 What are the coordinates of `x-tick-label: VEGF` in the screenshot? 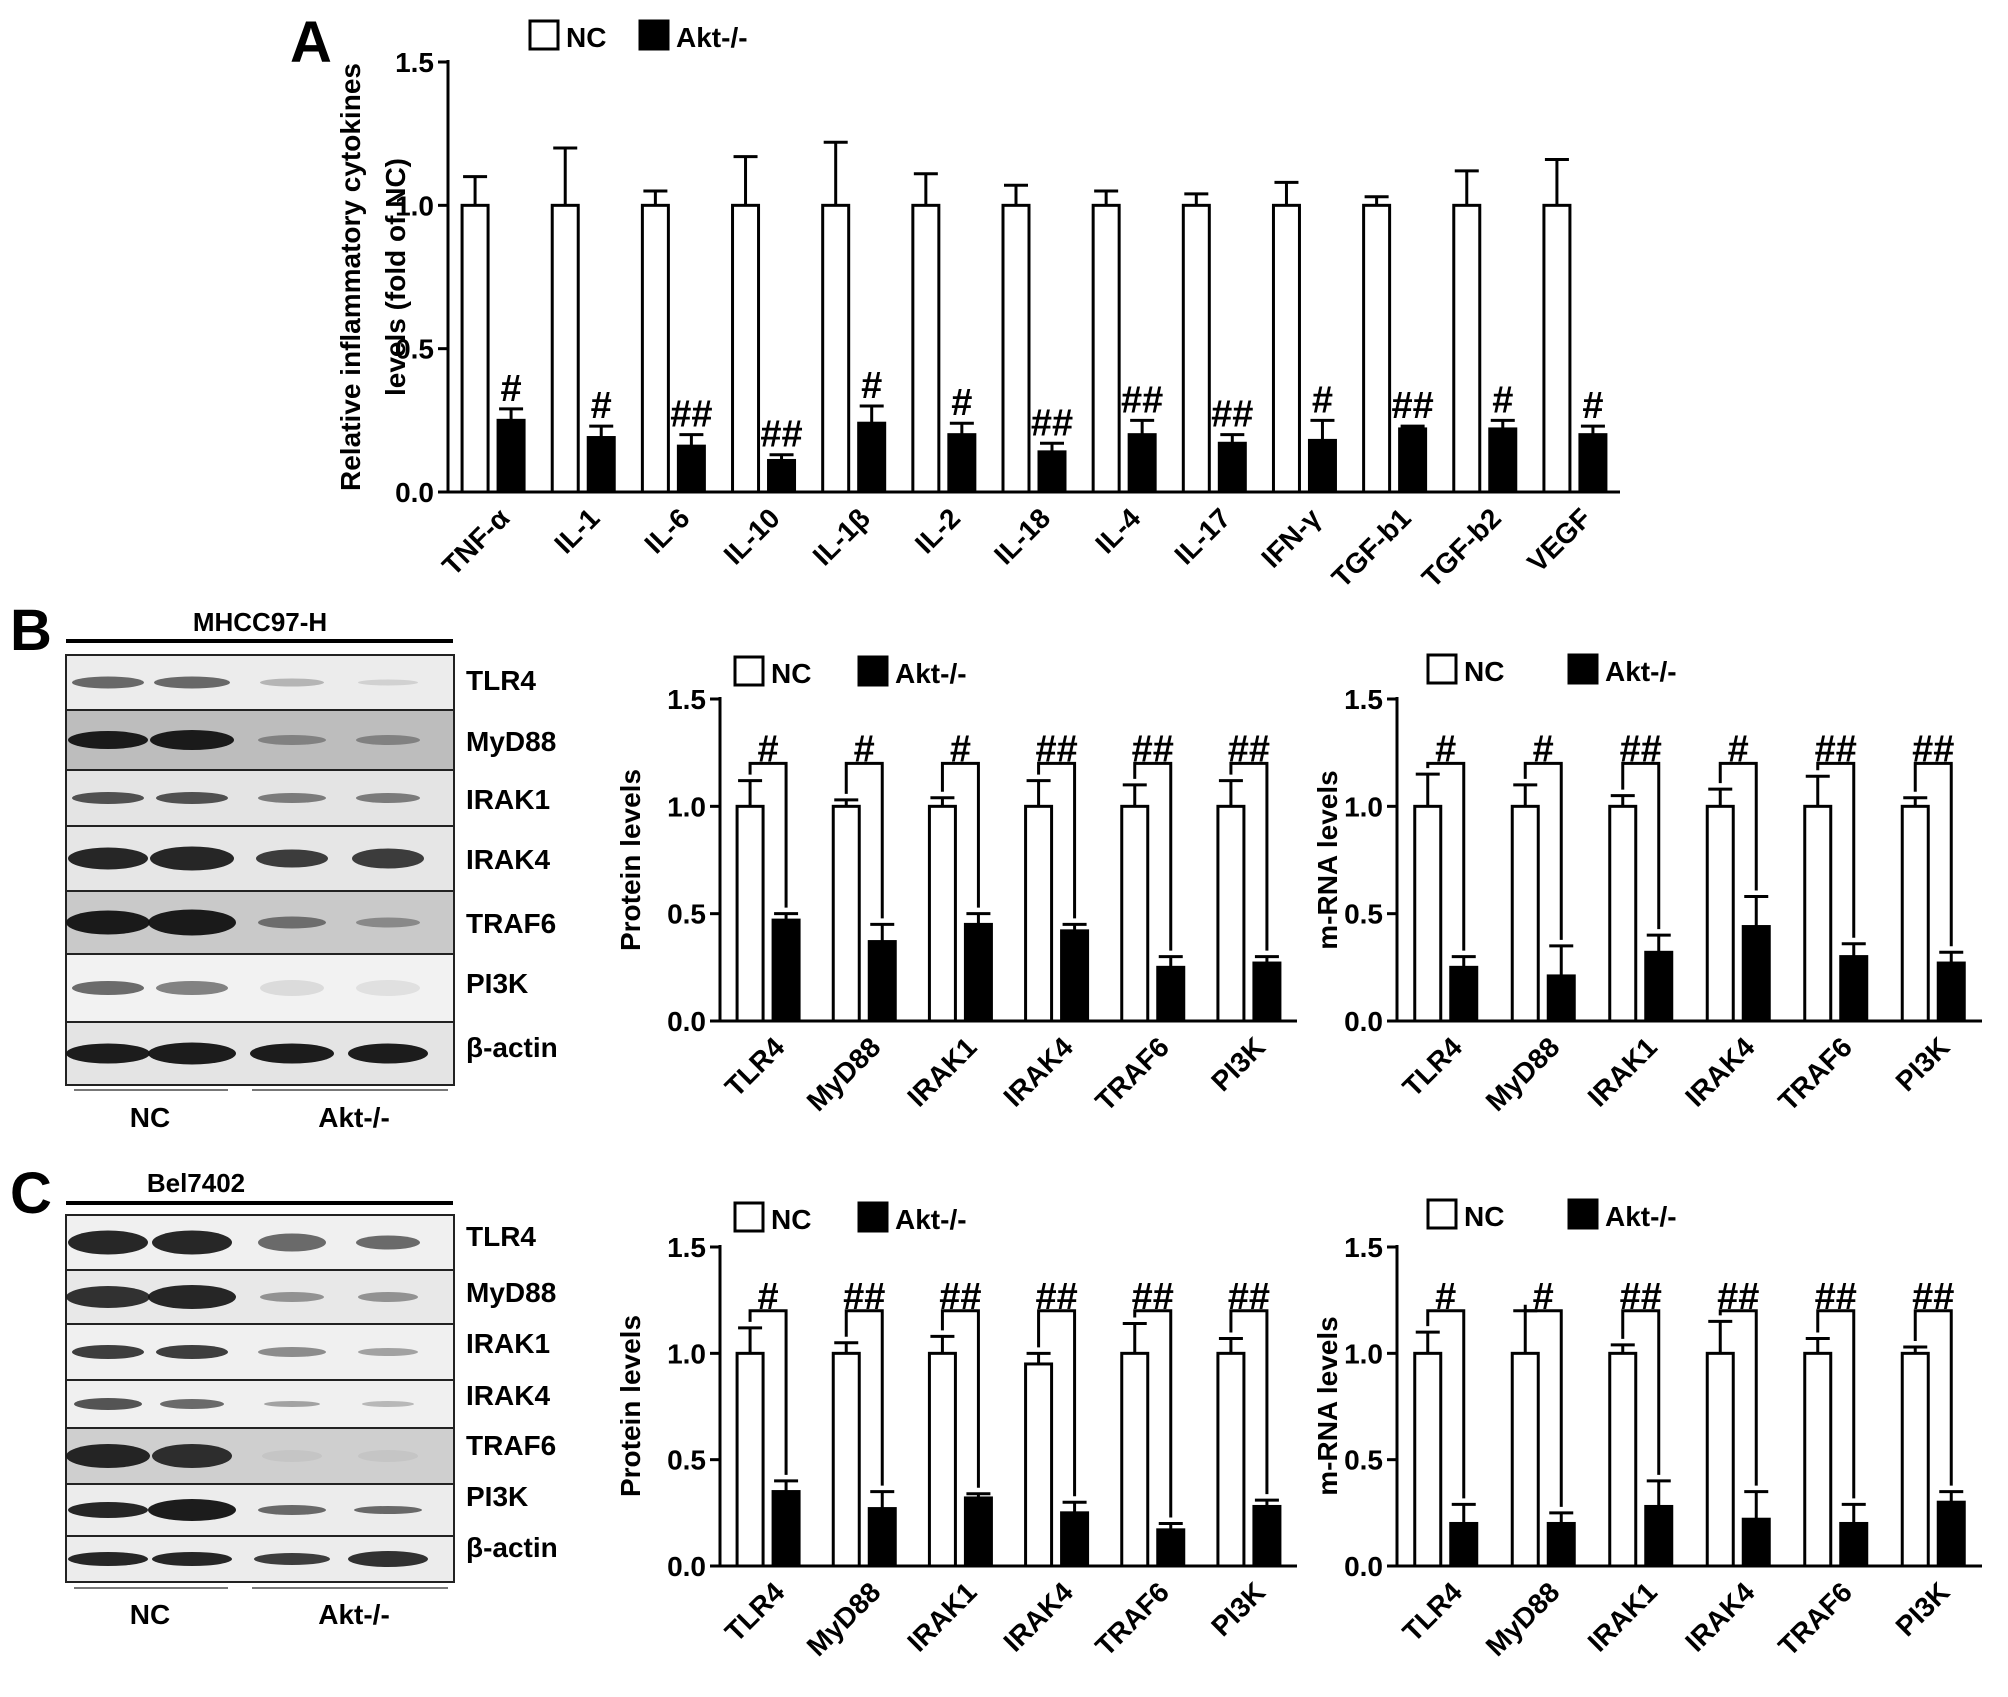 It's located at (1559, 540).